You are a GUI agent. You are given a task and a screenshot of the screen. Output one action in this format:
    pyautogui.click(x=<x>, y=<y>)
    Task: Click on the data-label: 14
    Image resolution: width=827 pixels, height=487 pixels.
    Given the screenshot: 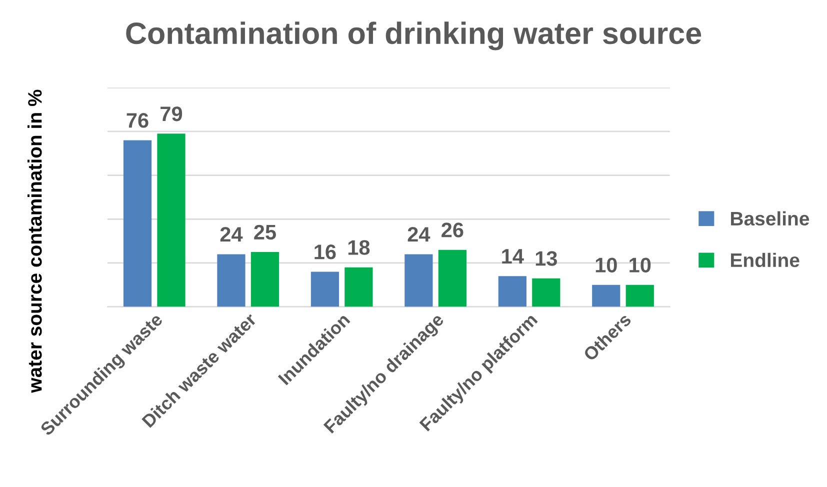 What is the action you would take?
    pyautogui.click(x=513, y=256)
    